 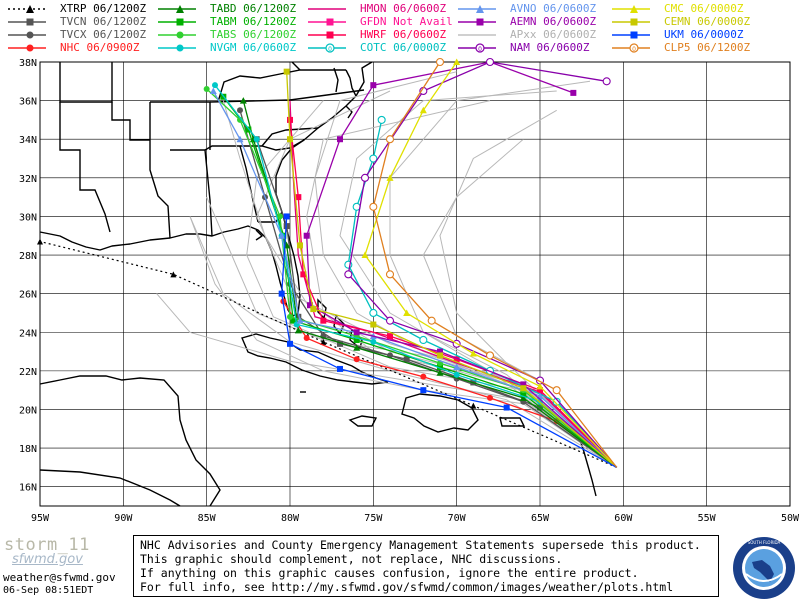 What do you see at coordinates (512, 422) in the screenshot?
I see `puerto-rico` at bounding box center [512, 422].